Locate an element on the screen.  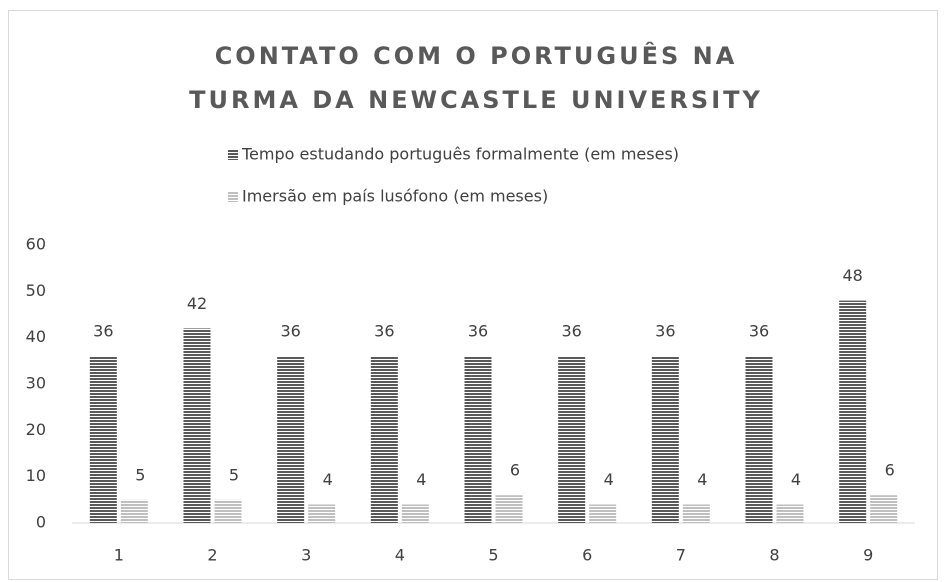
data-label: 48 is located at coordinates (852, 275).